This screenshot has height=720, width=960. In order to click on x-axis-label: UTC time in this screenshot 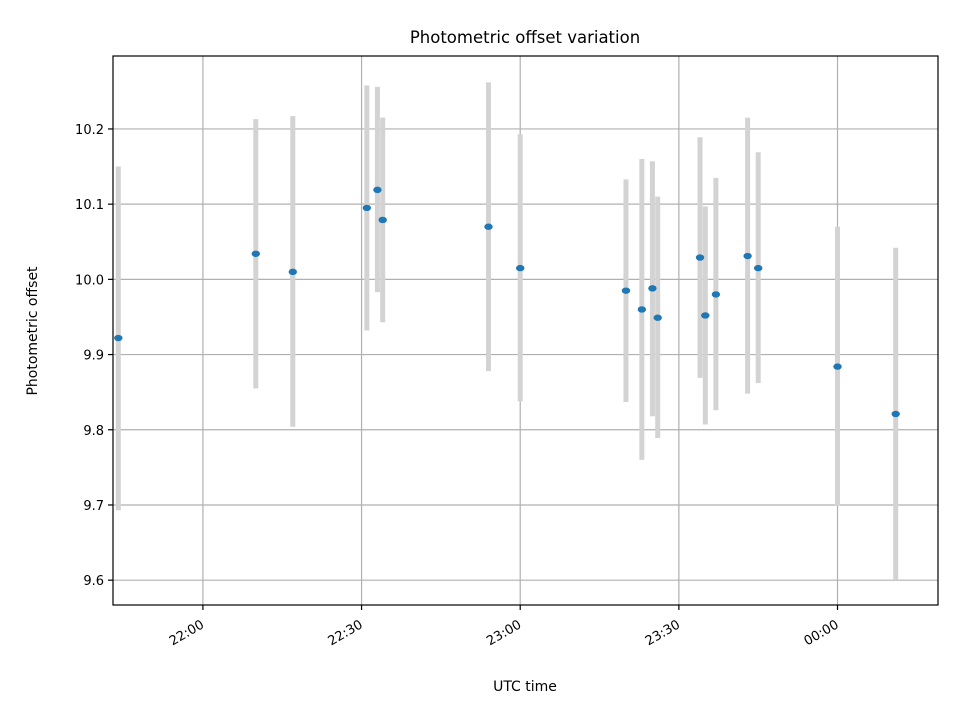, I will do `click(525, 687)`.